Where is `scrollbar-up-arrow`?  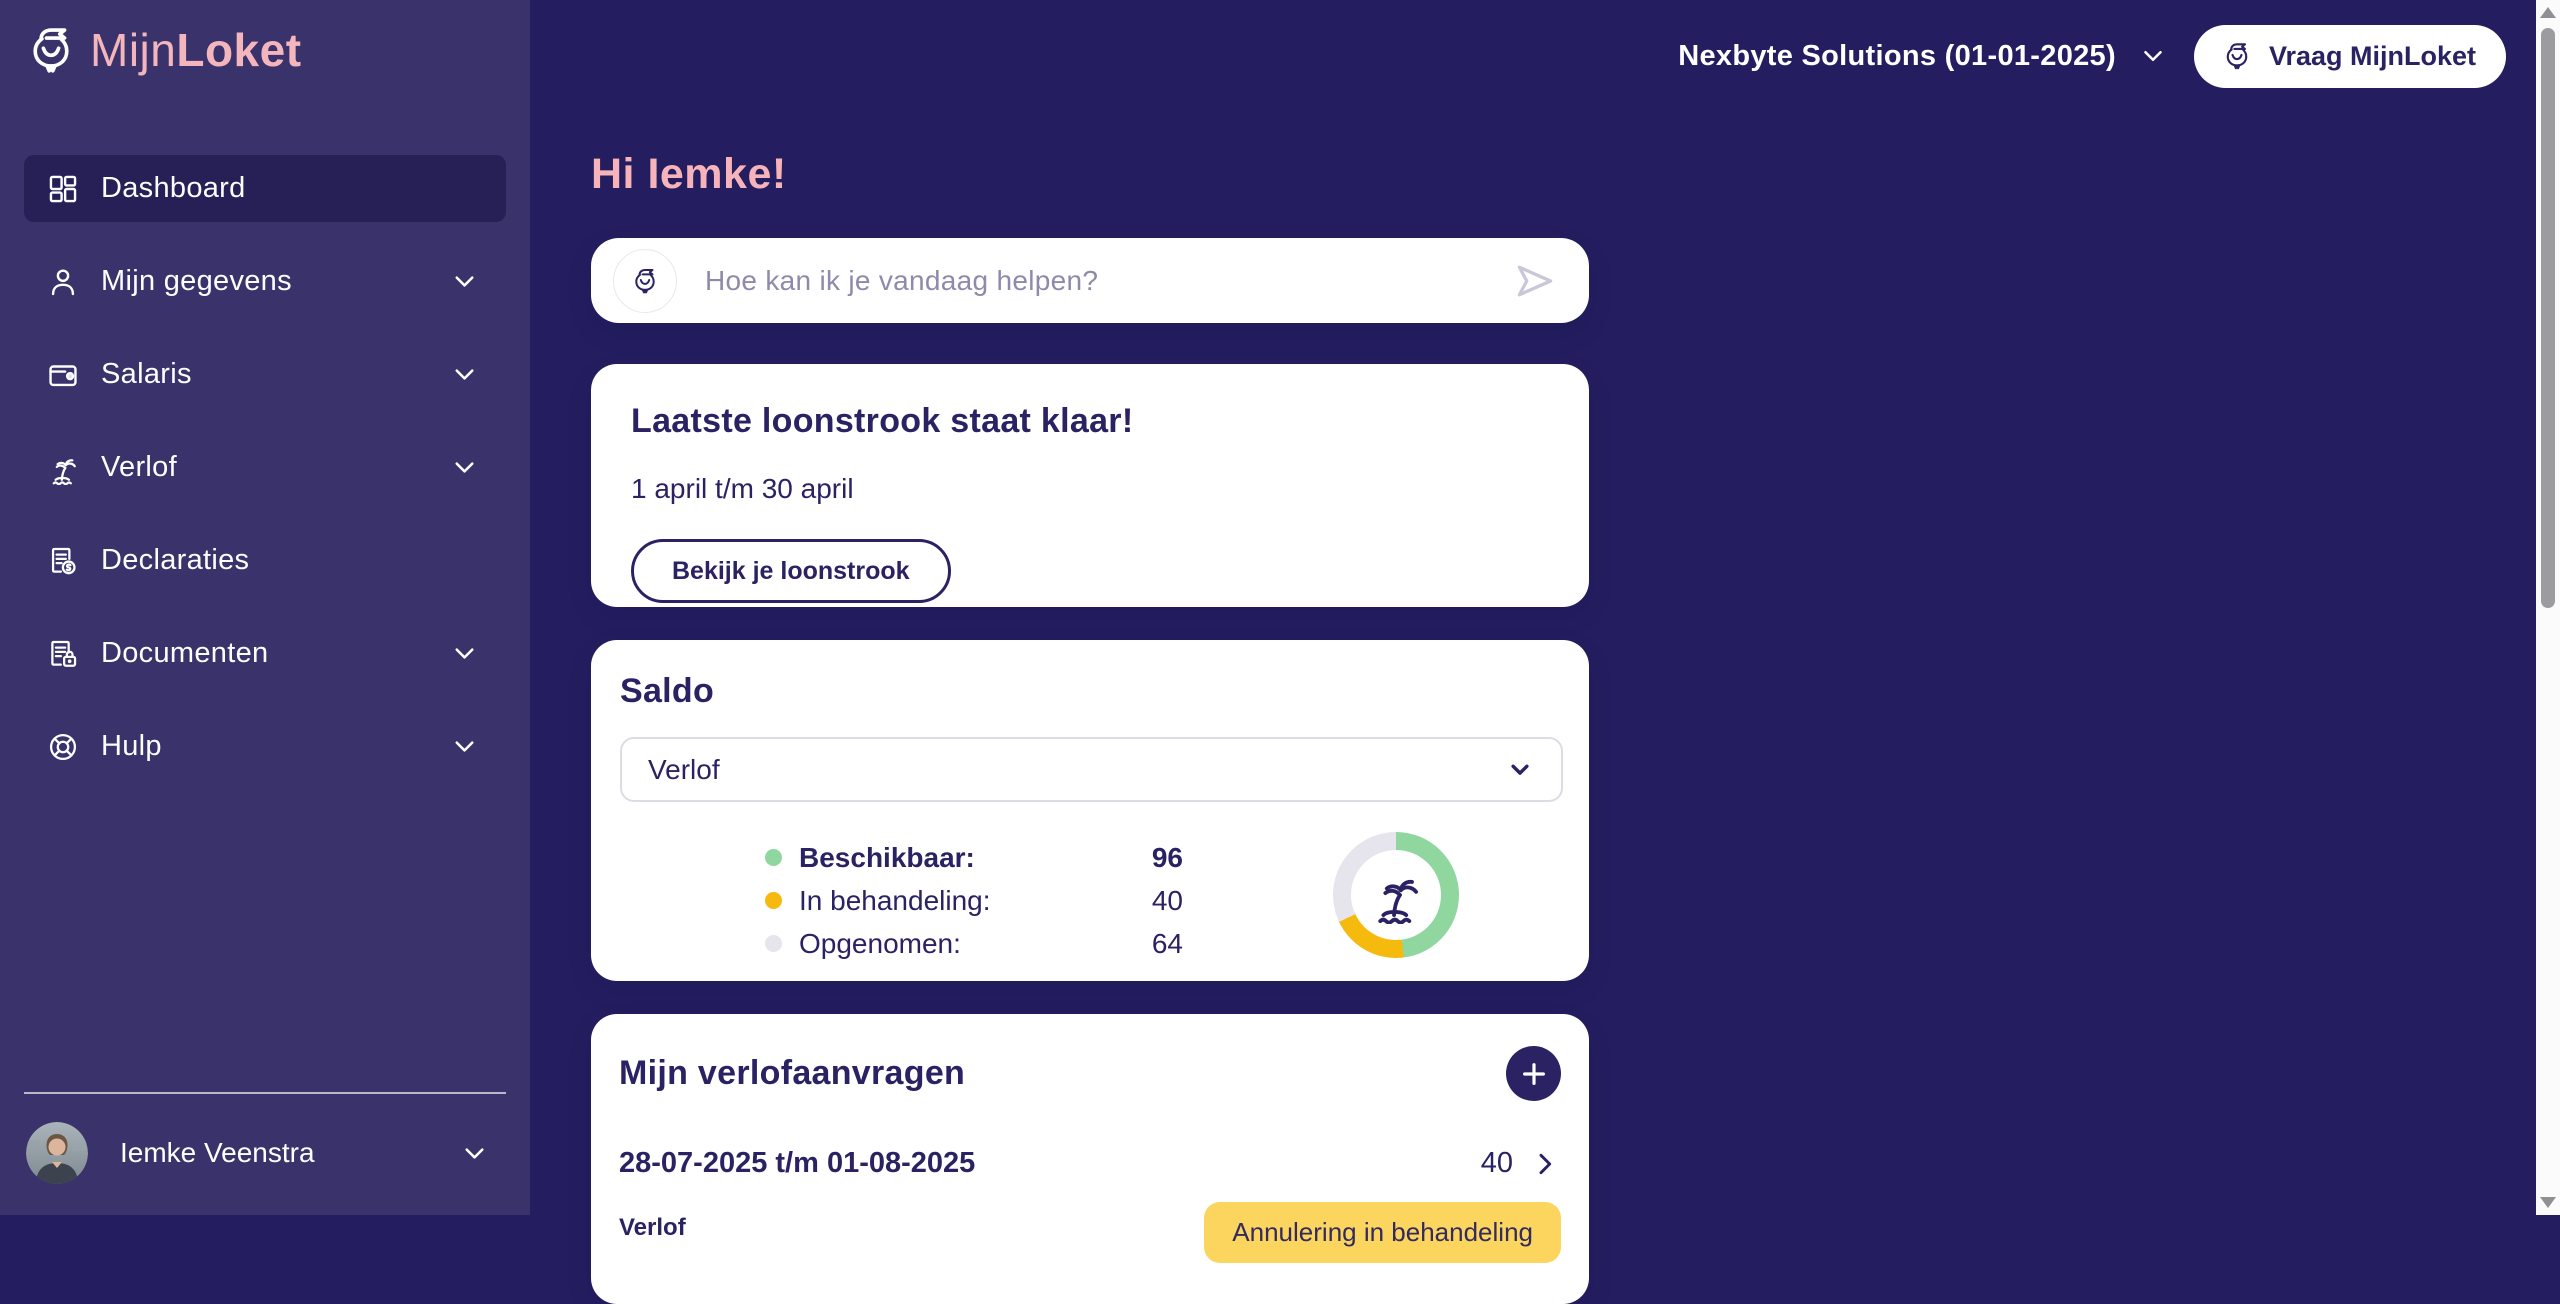 scrollbar-up-arrow is located at coordinates (2548, 12).